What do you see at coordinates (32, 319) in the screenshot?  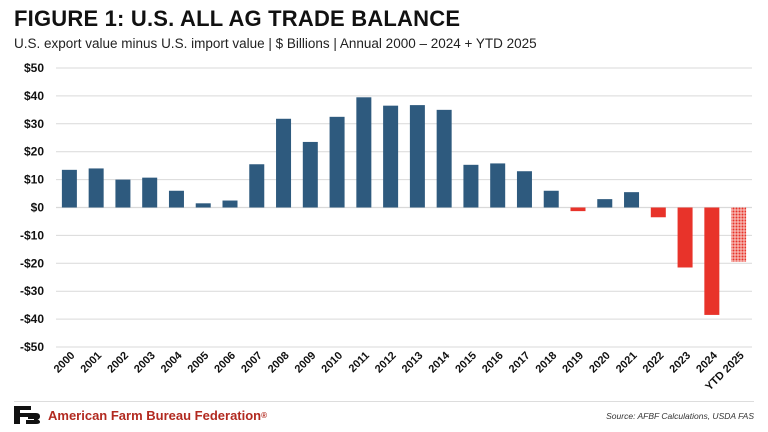 I see `y-tick-label: -$40` at bounding box center [32, 319].